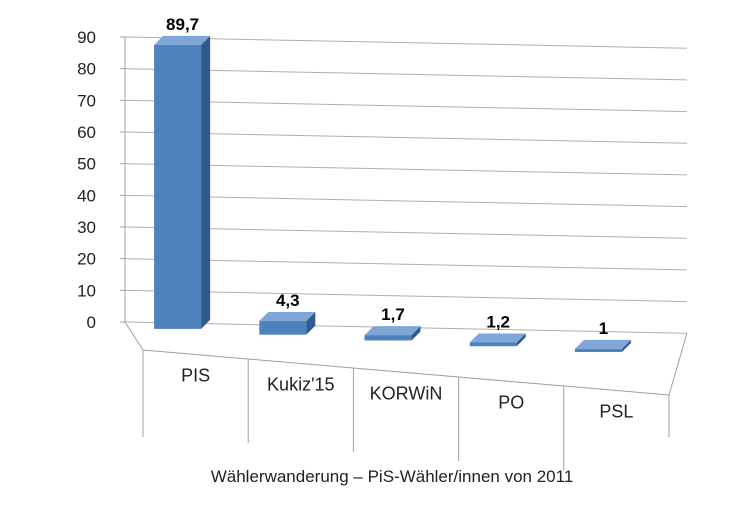 The height and width of the screenshot is (509, 749). I want to click on y-tick-label: 0, so click(91, 322).